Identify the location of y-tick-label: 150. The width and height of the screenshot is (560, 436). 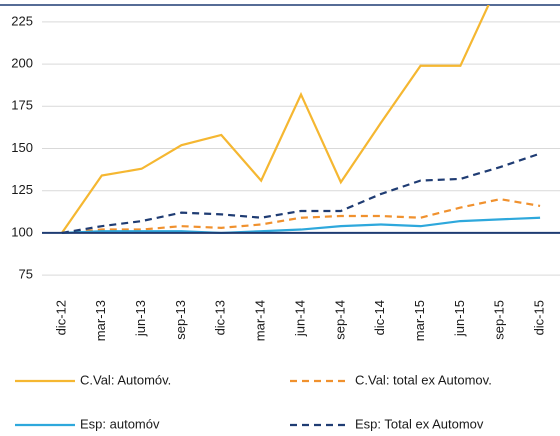
(22, 147).